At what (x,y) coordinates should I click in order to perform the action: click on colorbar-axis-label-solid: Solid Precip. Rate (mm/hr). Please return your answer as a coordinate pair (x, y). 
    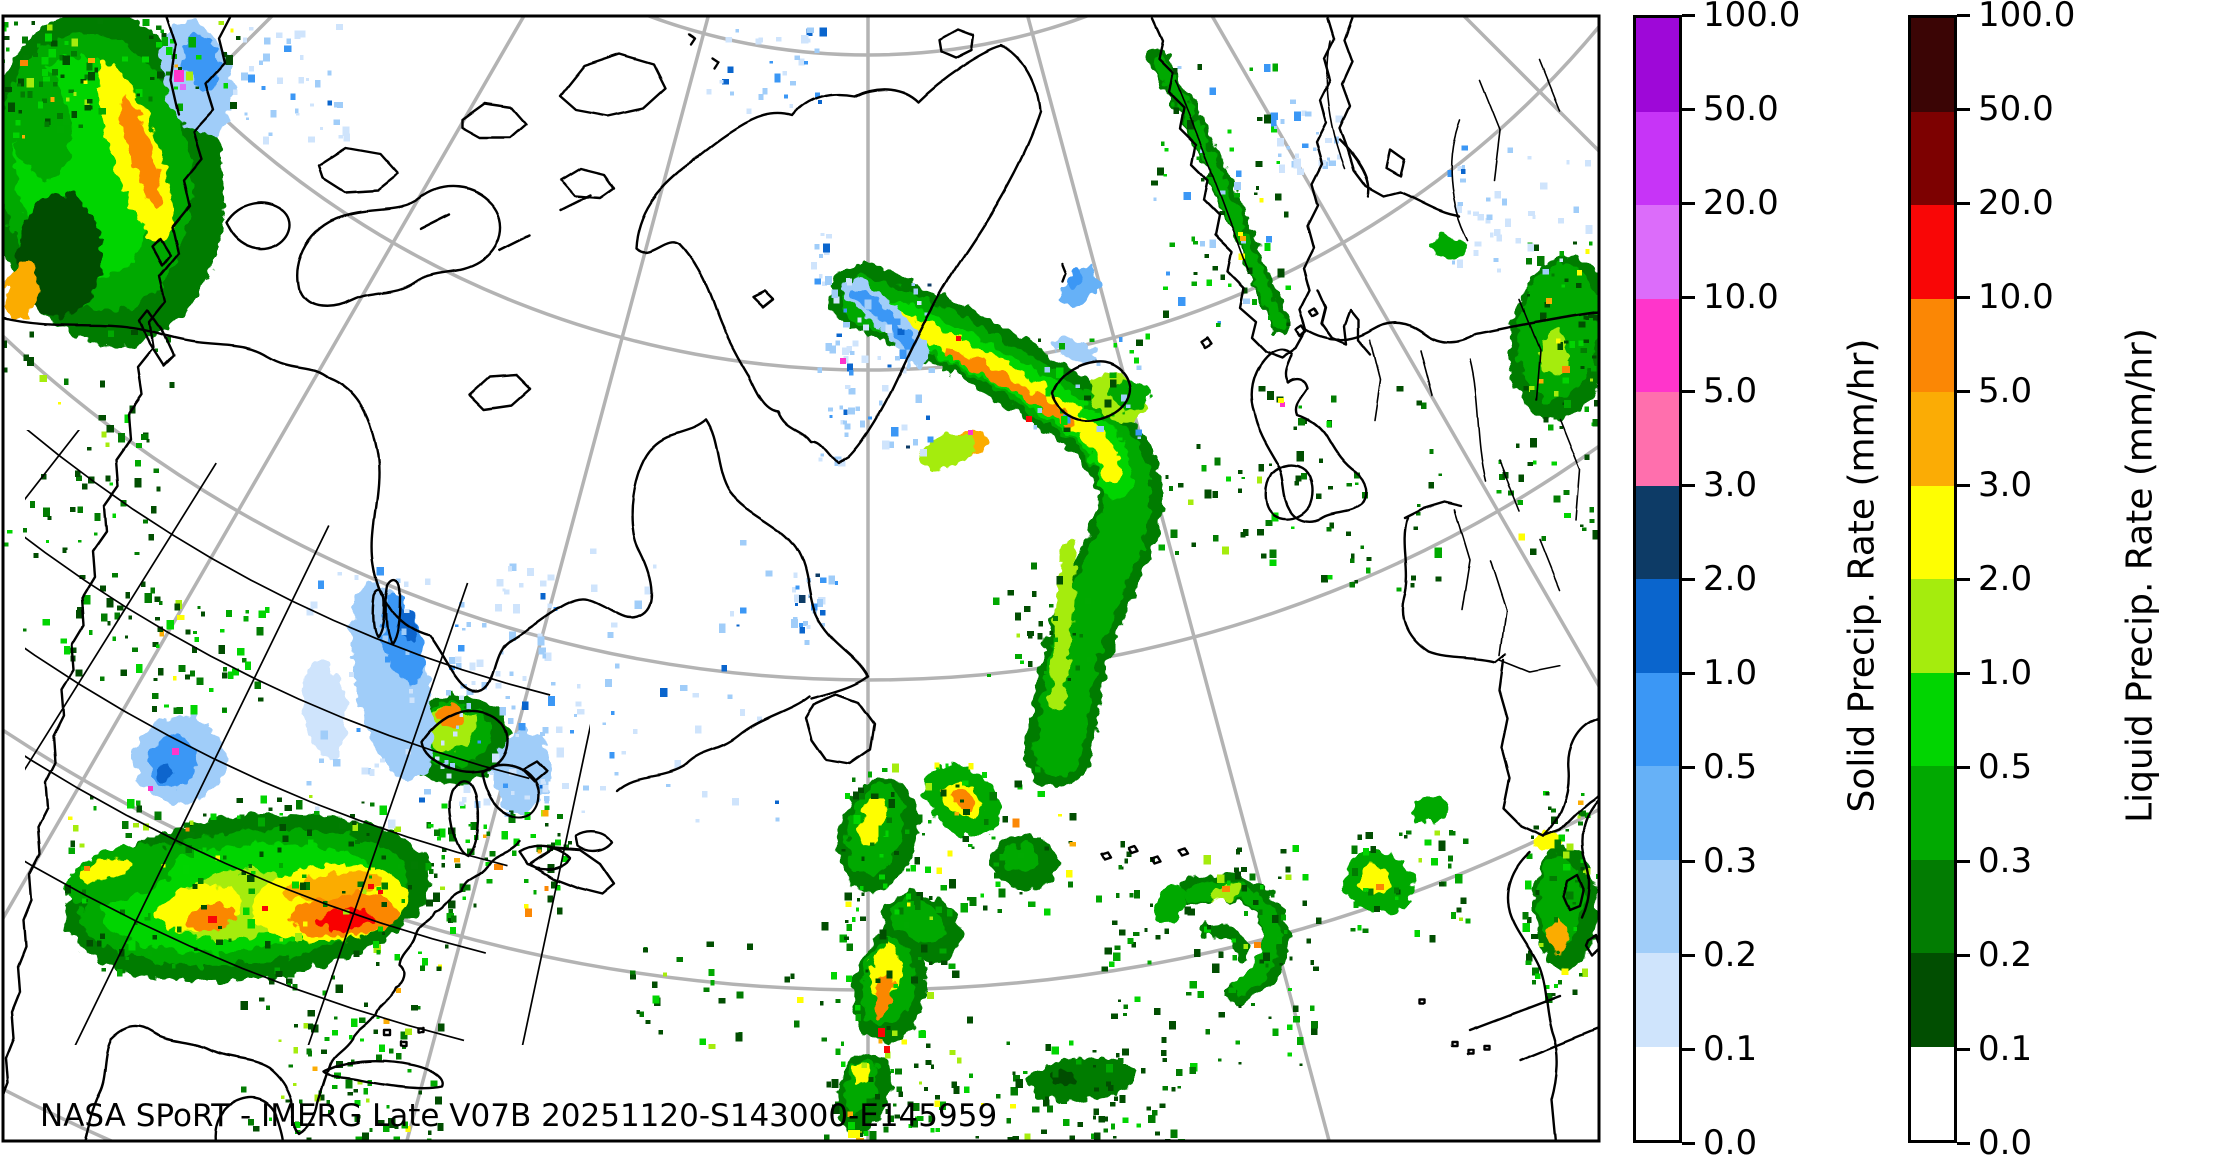
    Looking at the image, I should click on (1862, 575).